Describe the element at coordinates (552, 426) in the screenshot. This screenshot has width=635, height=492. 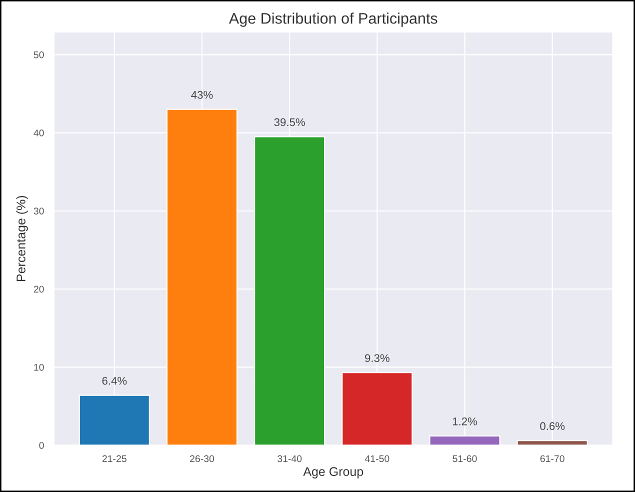
I see `data-label: 0.6%` at that location.